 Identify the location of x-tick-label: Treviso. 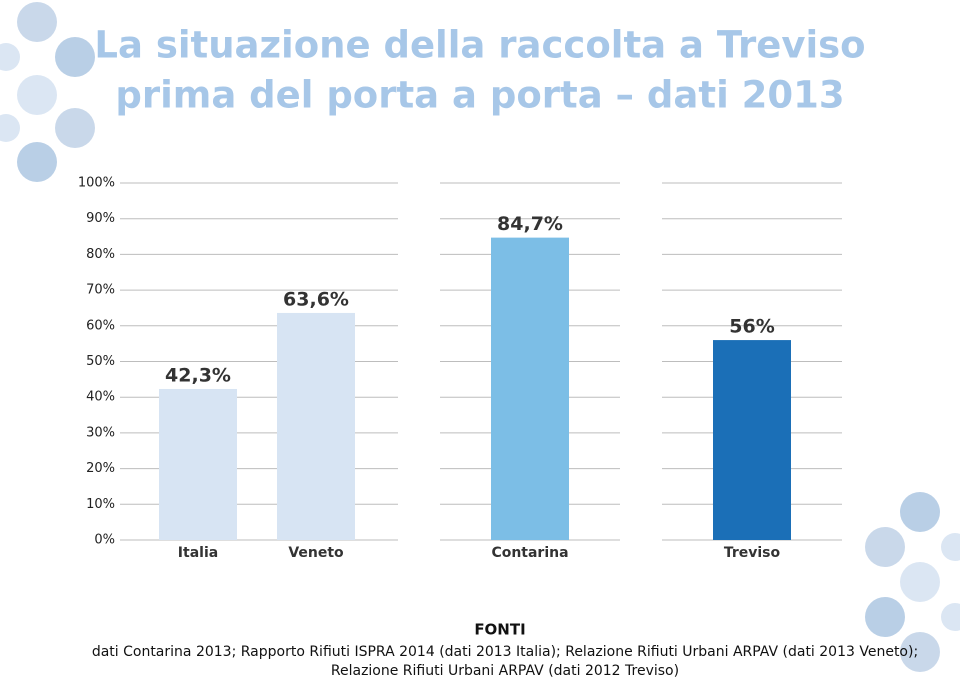
(752, 553).